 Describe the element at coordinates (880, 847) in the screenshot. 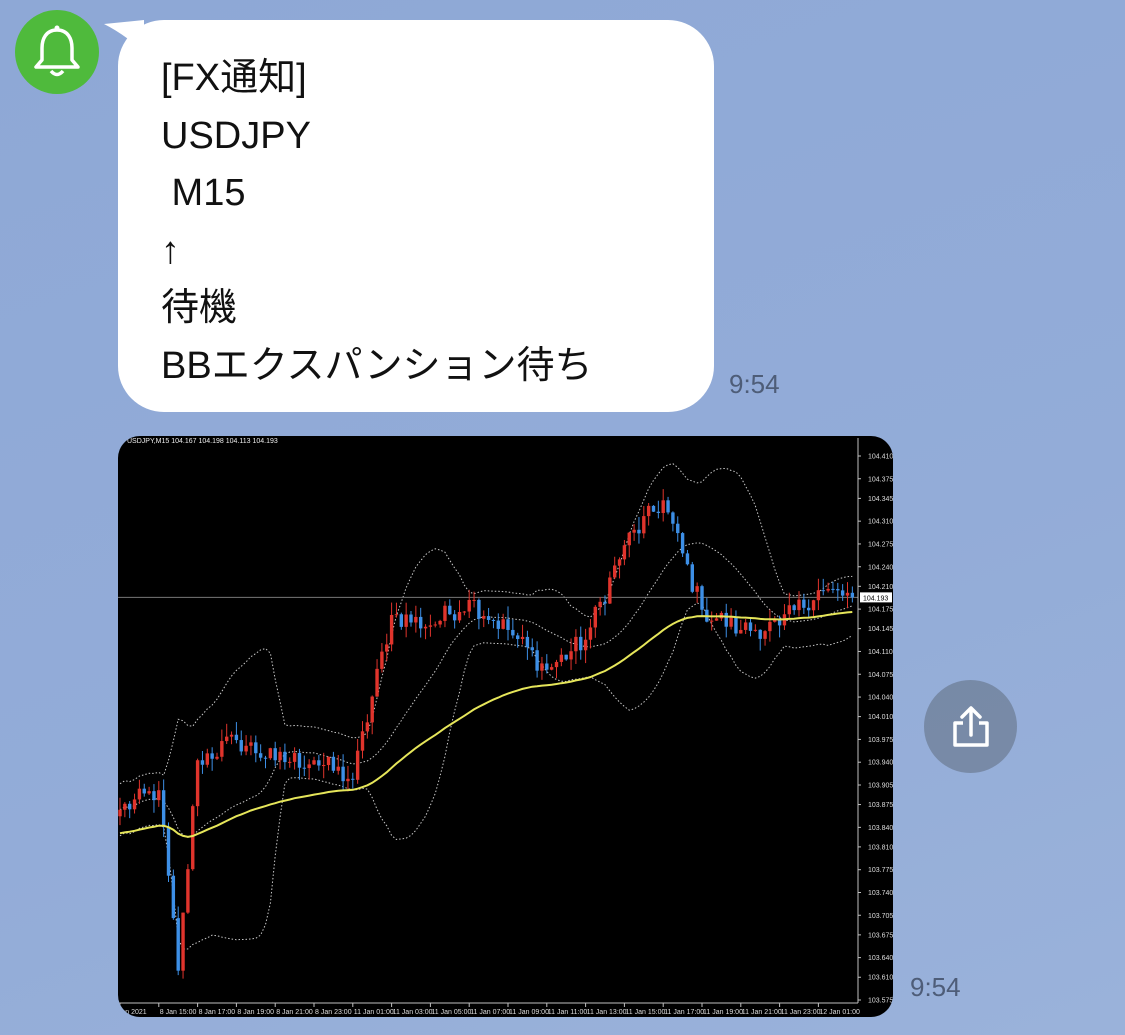

I see `y-tick-label: 103.810` at that location.